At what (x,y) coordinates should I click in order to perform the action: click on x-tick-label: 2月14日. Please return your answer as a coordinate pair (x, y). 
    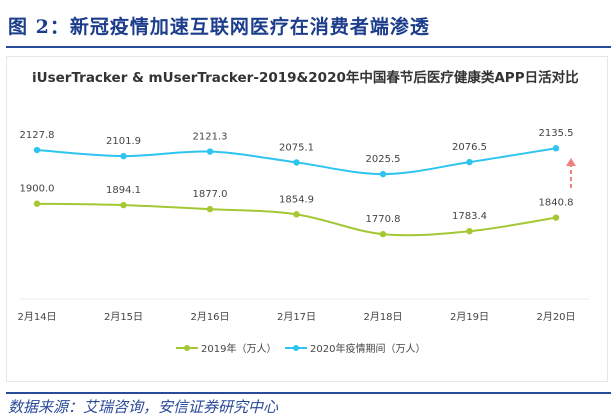
    Looking at the image, I should click on (36, 317).